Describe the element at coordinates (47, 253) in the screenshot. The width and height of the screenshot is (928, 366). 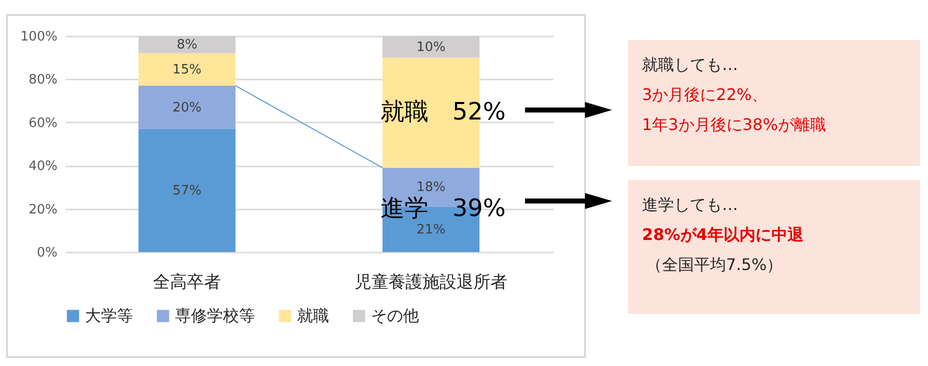
I see `y-tick-label: 0%` at that location.